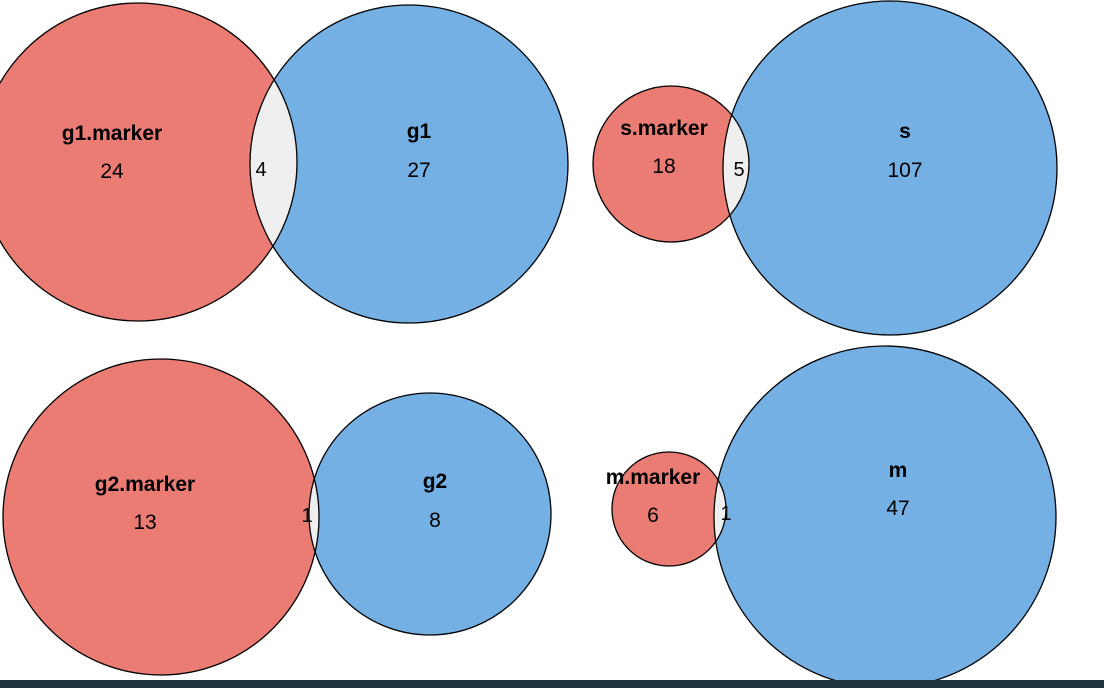 Image resolution: width=1104 pixels, height=688 pixels. What do you see at coordinates (306, 516) in the screenshot?
I see `venn-g2-overlap-count: 1` at bounding box center [306, 516].